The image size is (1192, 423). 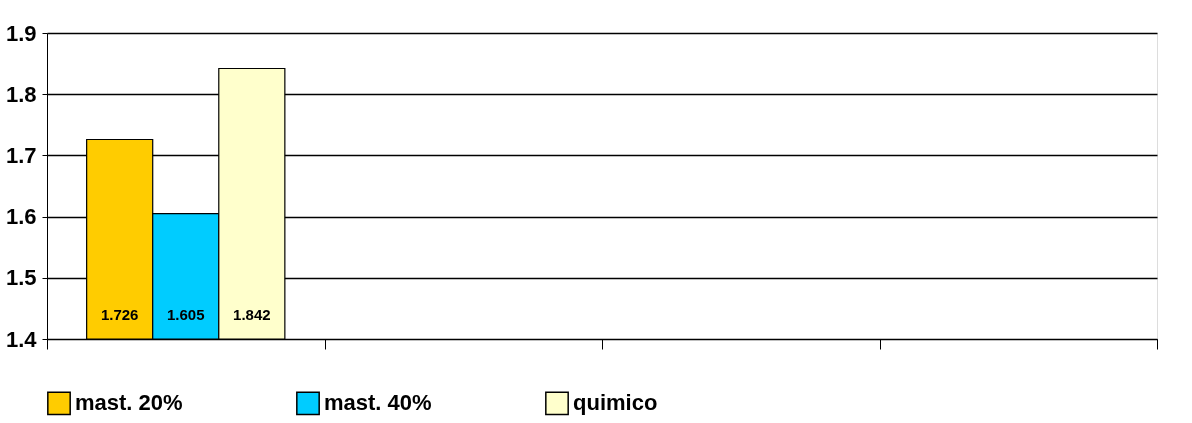 I want to click on y-tick-label: 1.6, so click(x=21, y=217).